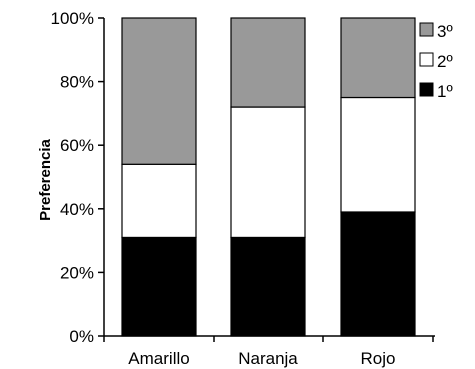  I want to click on legend-label: 2º, so click(445, 61).